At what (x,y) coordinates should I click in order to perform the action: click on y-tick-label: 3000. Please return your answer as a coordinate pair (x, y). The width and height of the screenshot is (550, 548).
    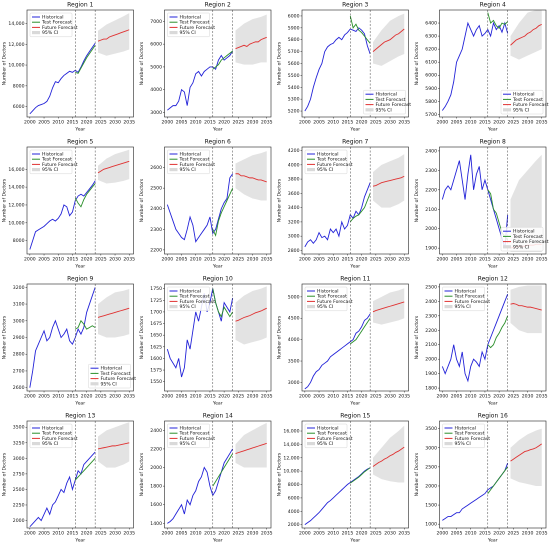
    Looking at the image, I should click on (294, 237).